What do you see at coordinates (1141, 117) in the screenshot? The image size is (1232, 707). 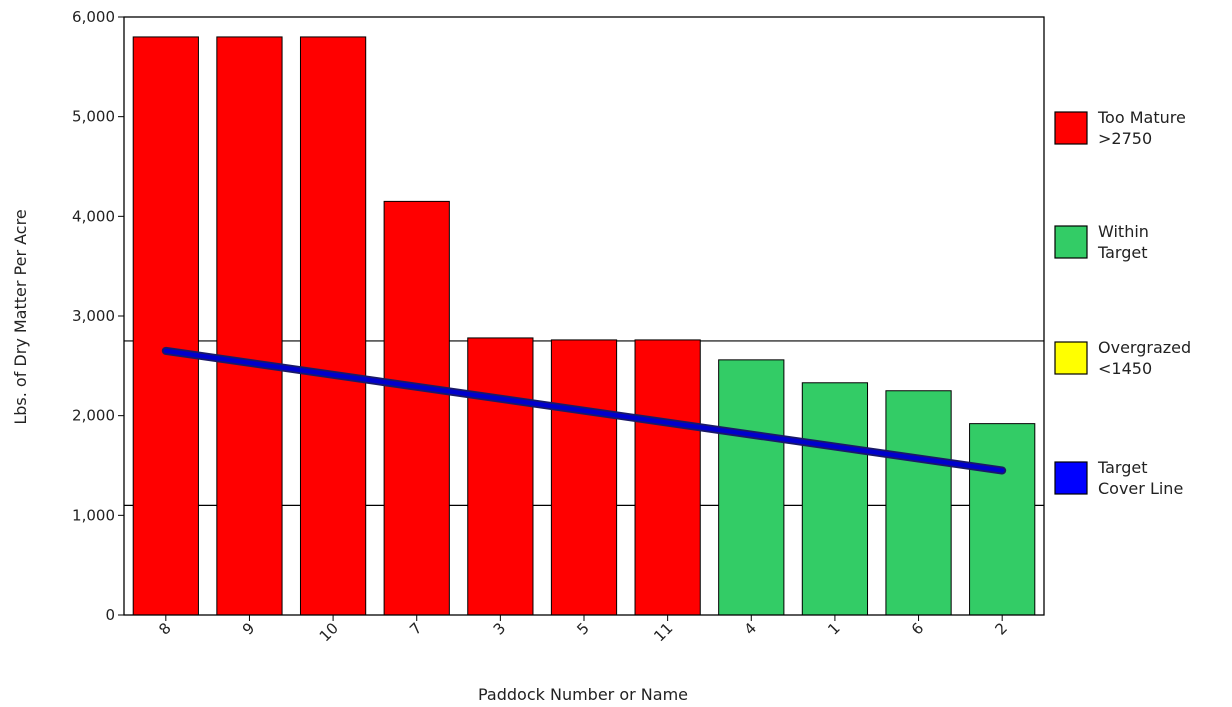 I see `legend-label-too_mature: Too Mature` at bounding box center [1141, 117].